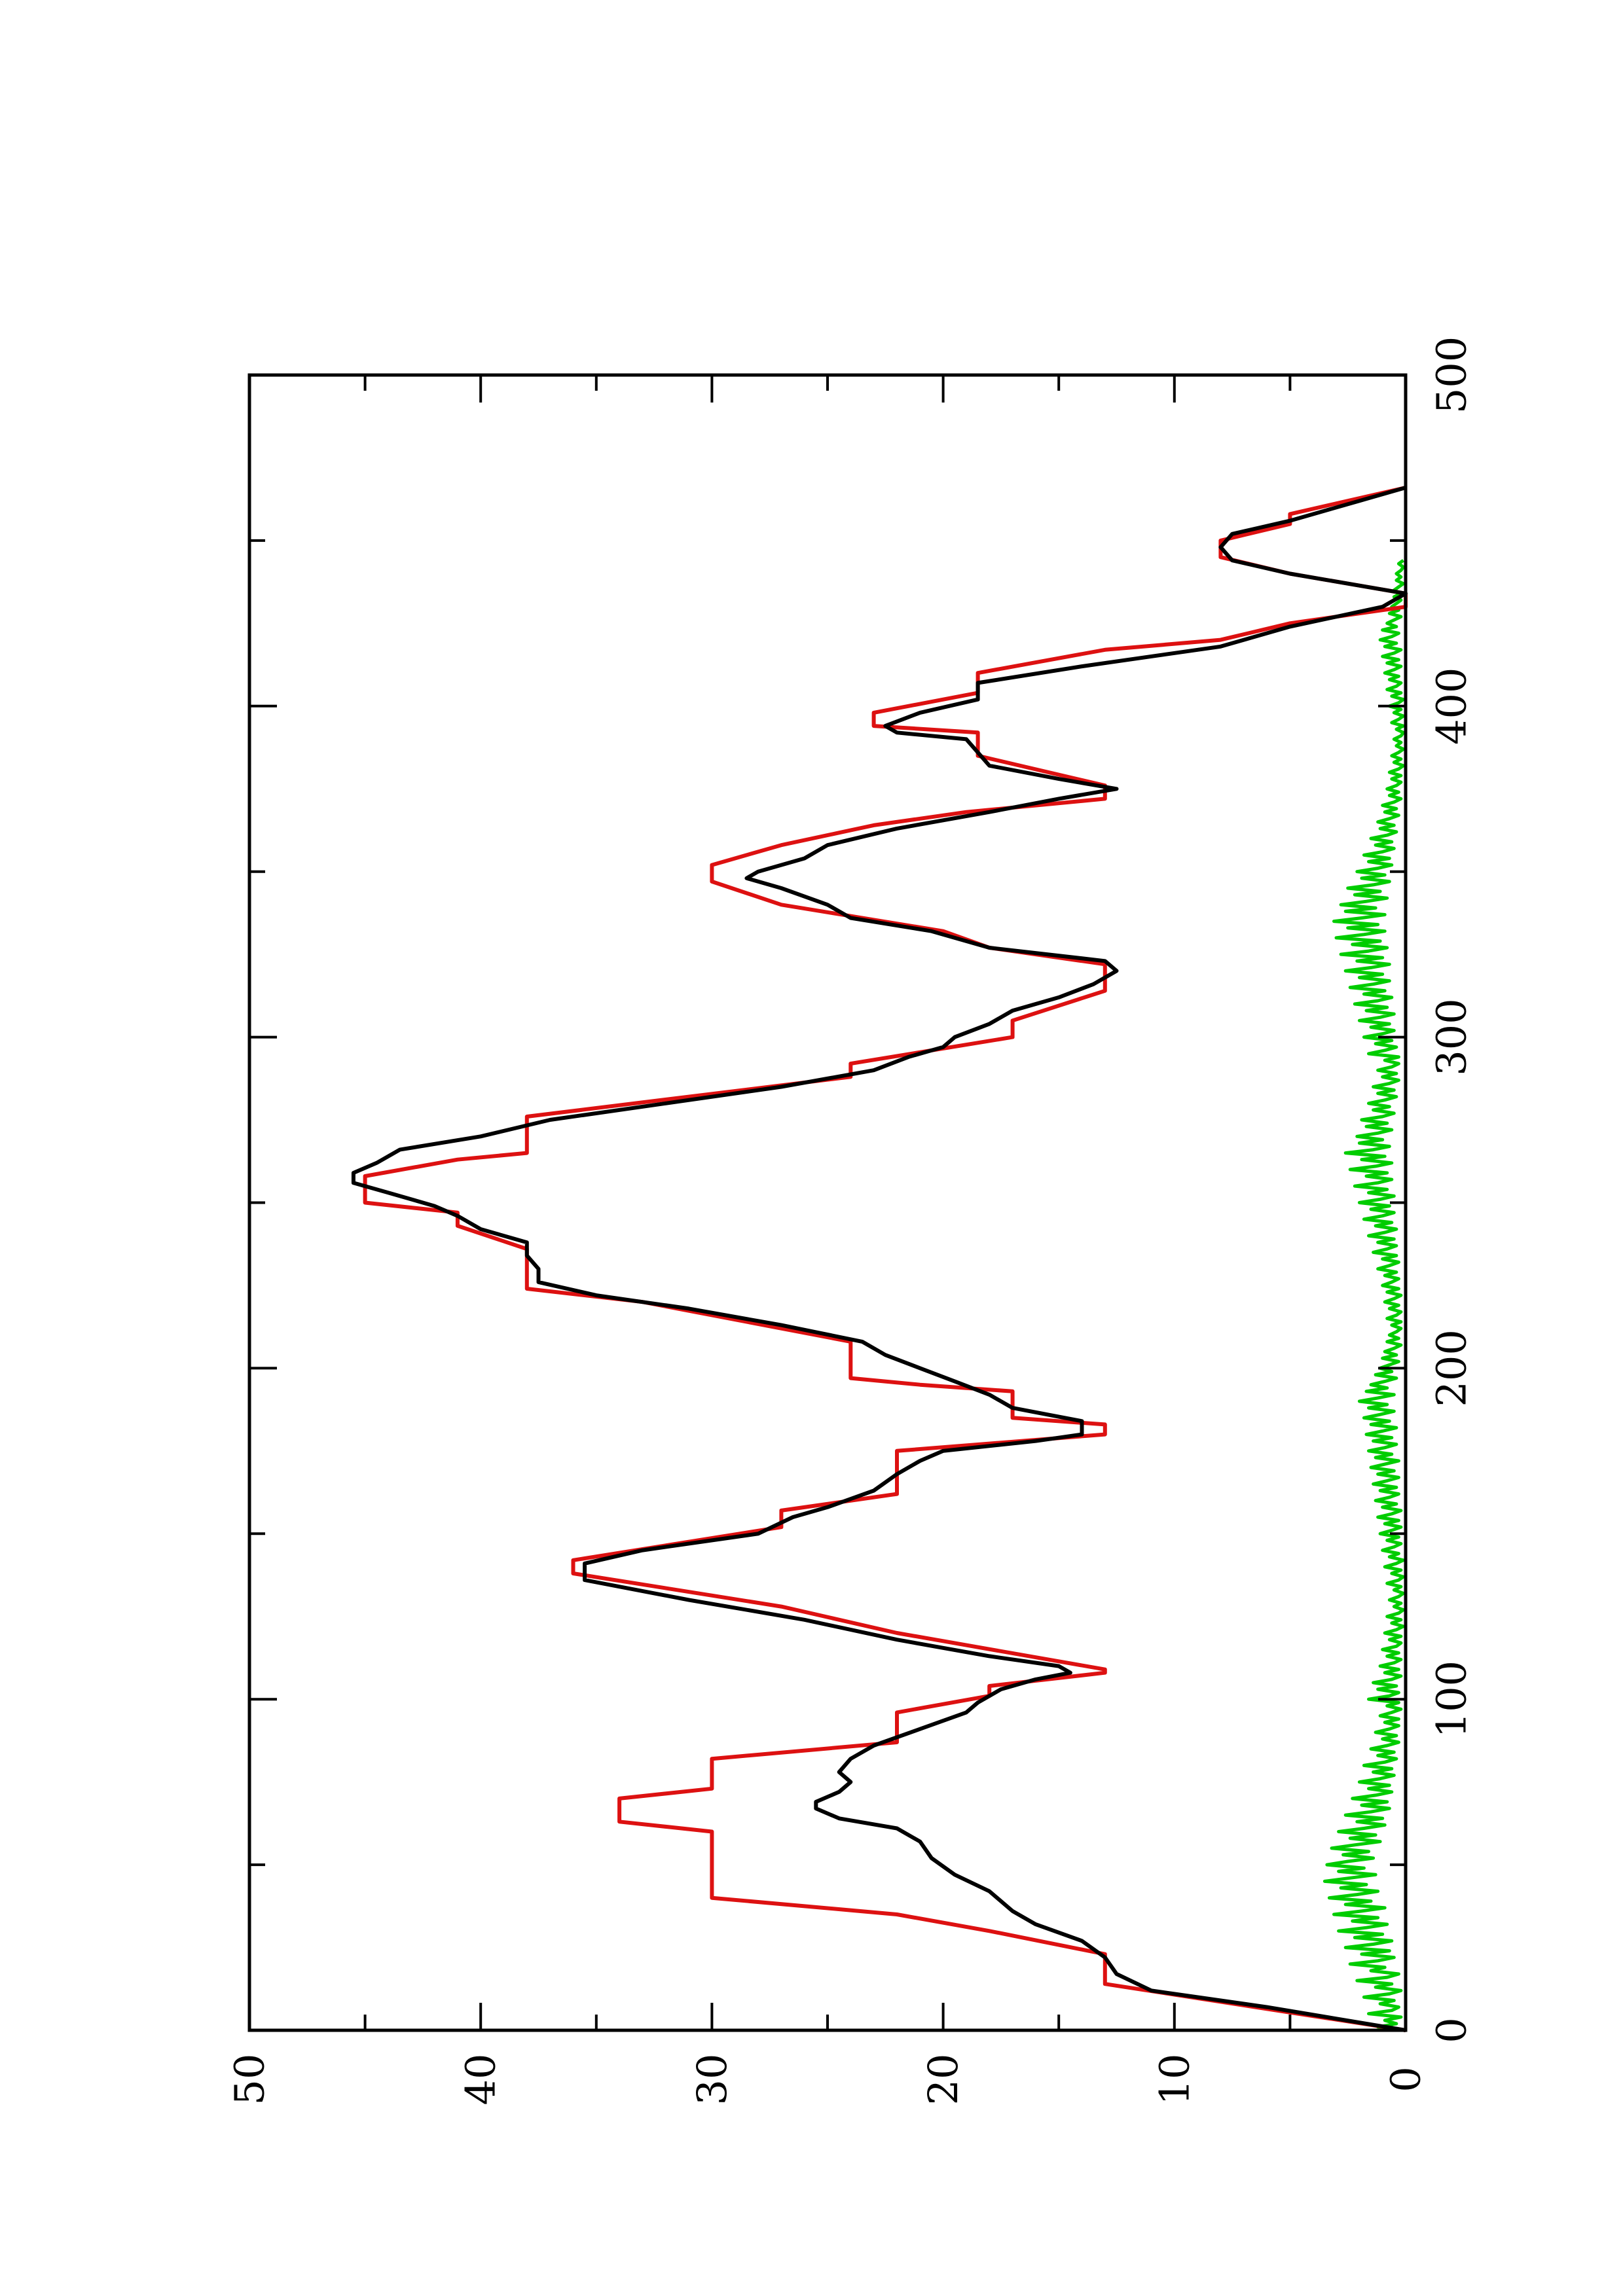 Image resolution: width=1623 pixels, height=2296 pixels. Describe the element at coordinates (943, 2080) in the screenshot. I see `y-tick-label: 20` at that location.